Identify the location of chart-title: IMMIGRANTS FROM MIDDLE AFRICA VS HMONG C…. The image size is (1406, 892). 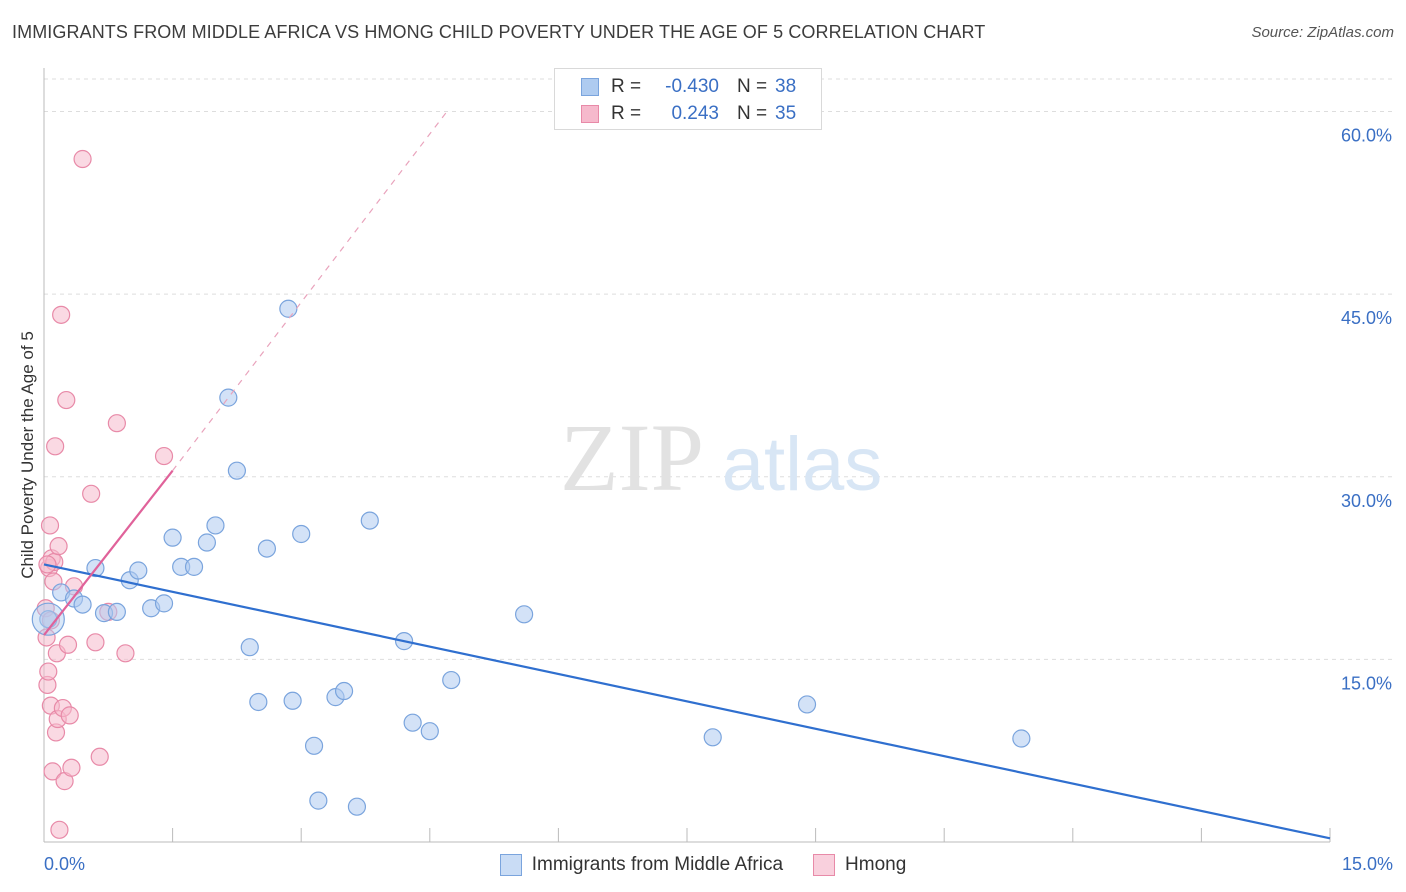
(499, 32).